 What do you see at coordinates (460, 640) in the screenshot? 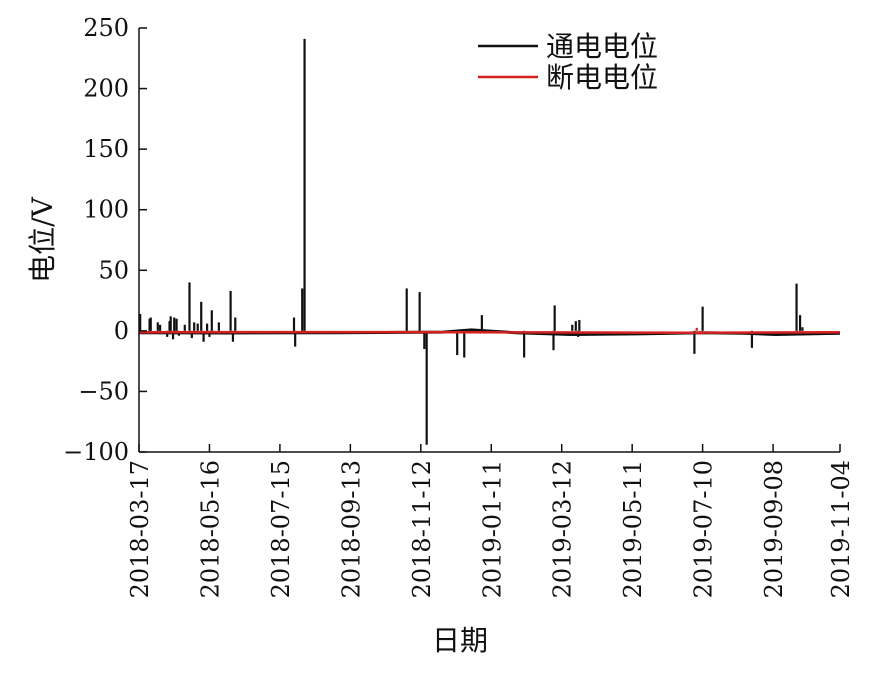
I see `x-axis-title: 日期` at bounding box center [460, 640].